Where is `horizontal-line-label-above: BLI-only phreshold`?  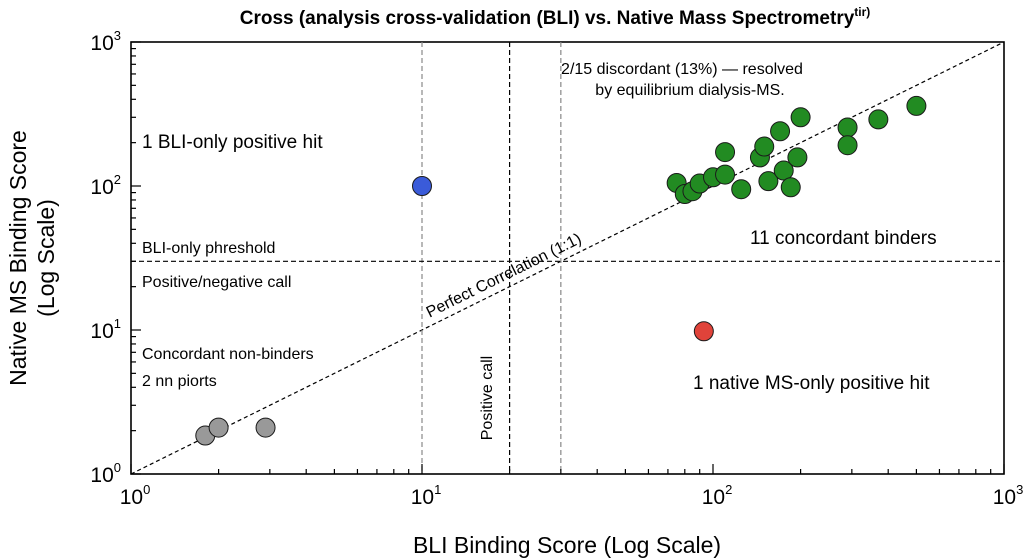
horizontal-line-label-above: BLI-only phreshold is located at coordinates (208, 248).